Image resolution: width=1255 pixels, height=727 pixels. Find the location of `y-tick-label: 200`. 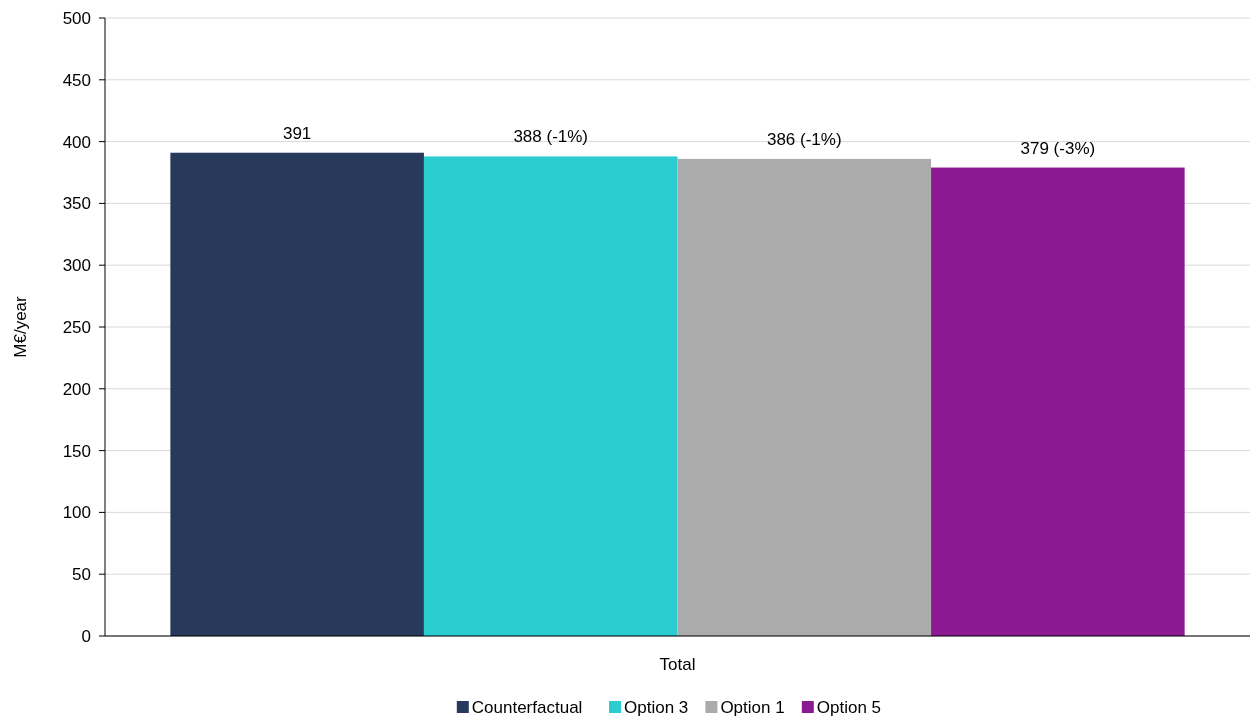

y-tick-label: 200 is located at coordinates (76, 389).